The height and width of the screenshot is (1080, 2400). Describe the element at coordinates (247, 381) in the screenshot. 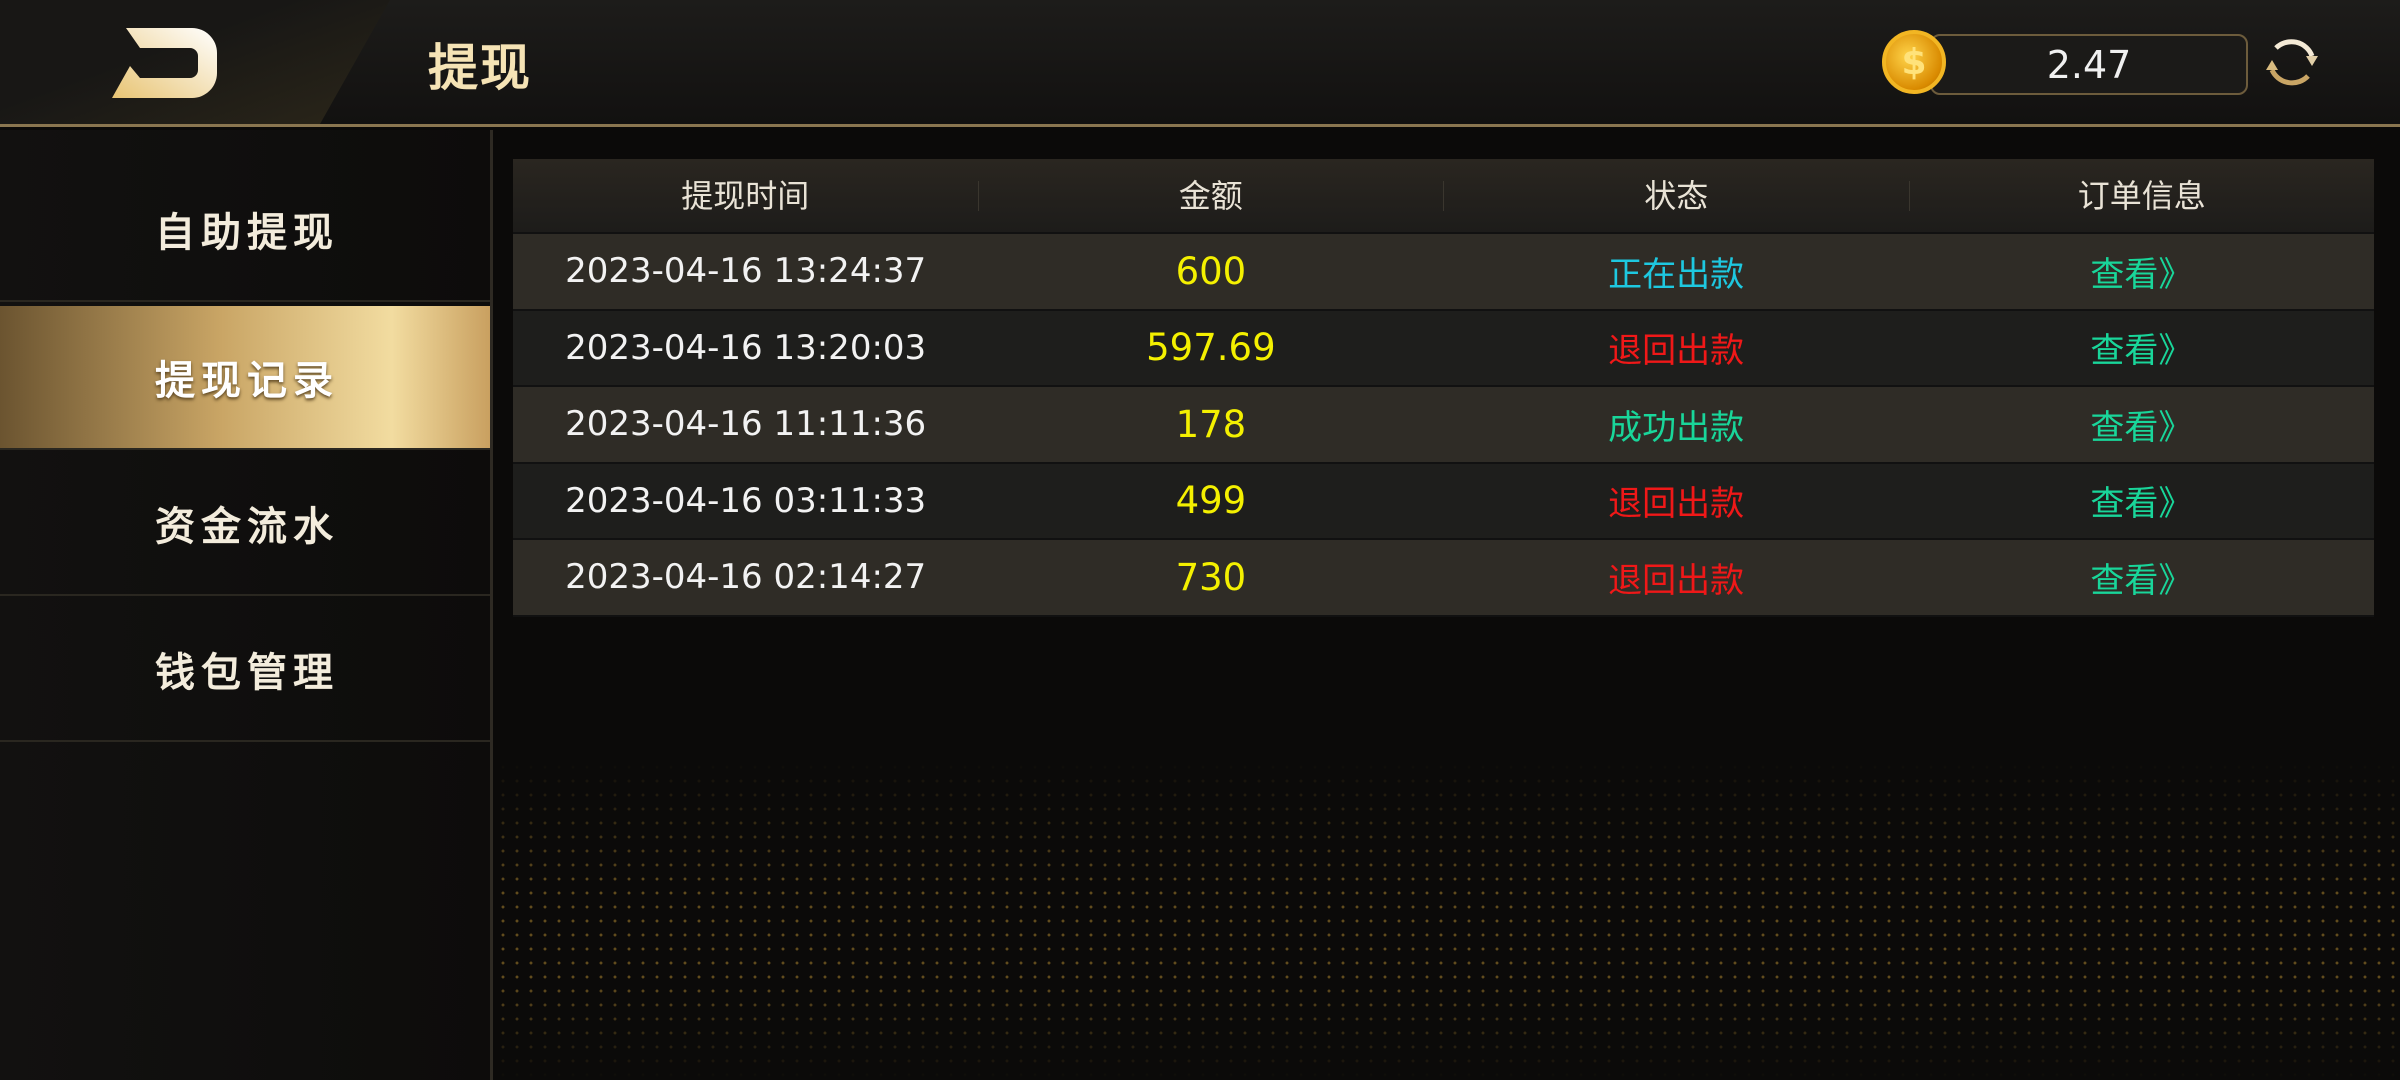

I see `sidebar-item-label: 提现记录` at that location.